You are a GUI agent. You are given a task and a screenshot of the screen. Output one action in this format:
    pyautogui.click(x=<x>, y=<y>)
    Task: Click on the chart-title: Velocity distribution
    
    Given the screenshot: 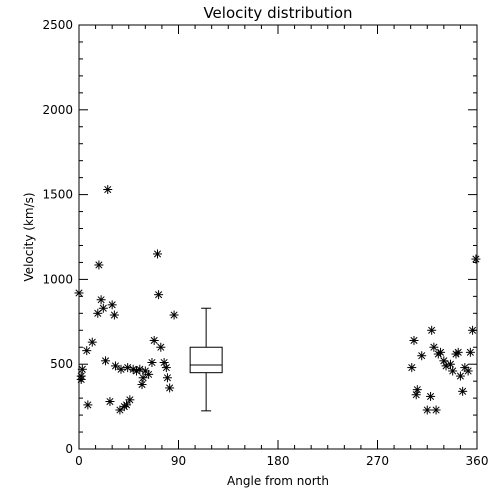 What is the action you would take?
    pyautogui.click(x=277, y=13)
    